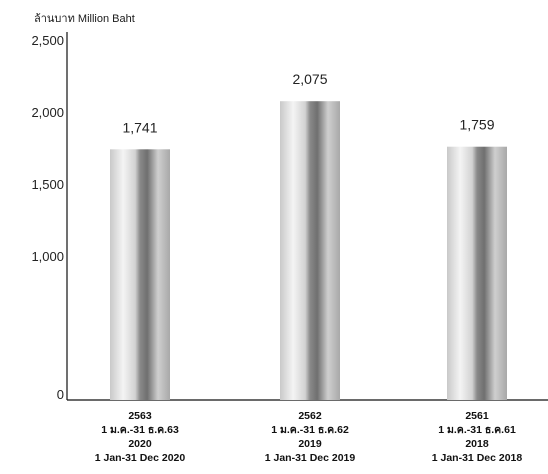 The width and height of the screenshot is (548, 474). What do you see at coordinates (140, 430) in the screenshot?
I see `x-category-label: 1 ม.ค.-31 ธ.ค.63` at bounding box center [140, 430].